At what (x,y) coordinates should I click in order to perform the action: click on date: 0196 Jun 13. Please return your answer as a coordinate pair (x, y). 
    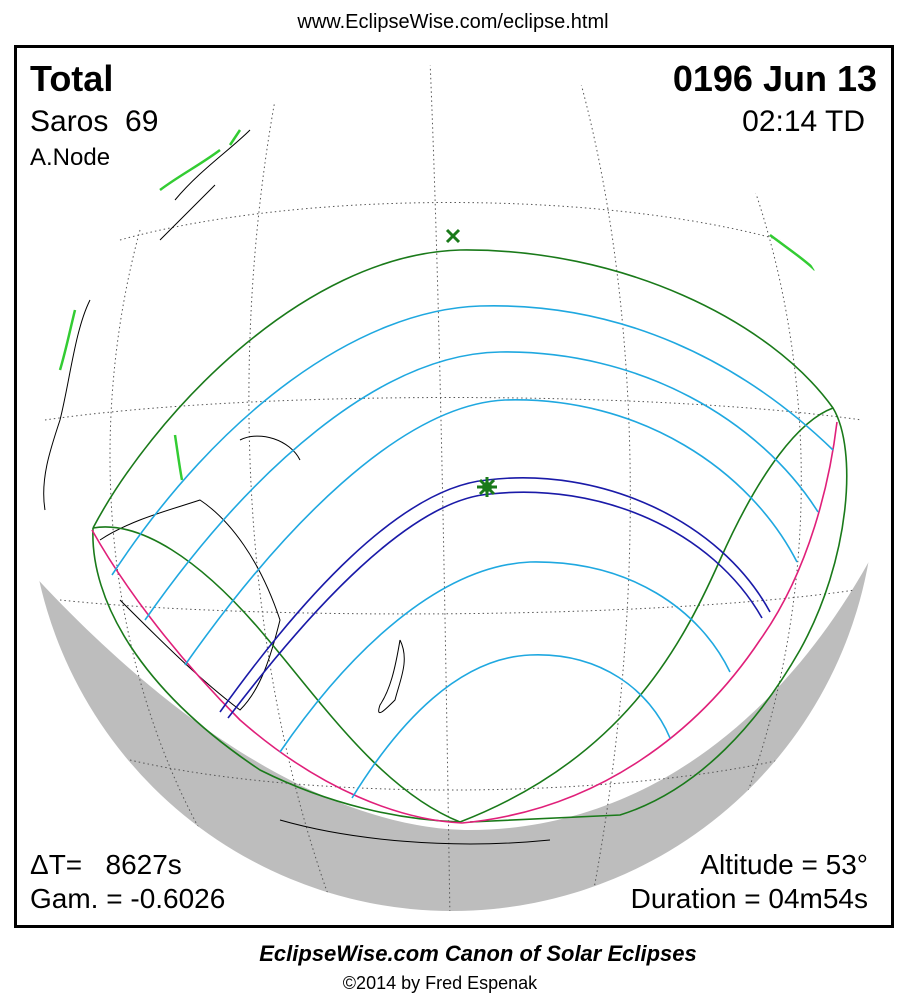
    Looking at the image, I should click on (775, 78).